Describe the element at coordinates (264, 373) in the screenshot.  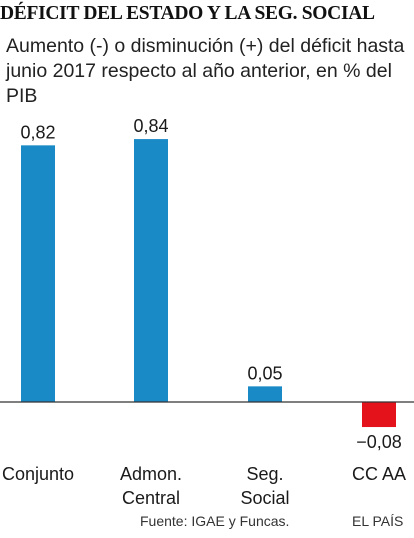
I see `value-label-2: 0,05` at that location.